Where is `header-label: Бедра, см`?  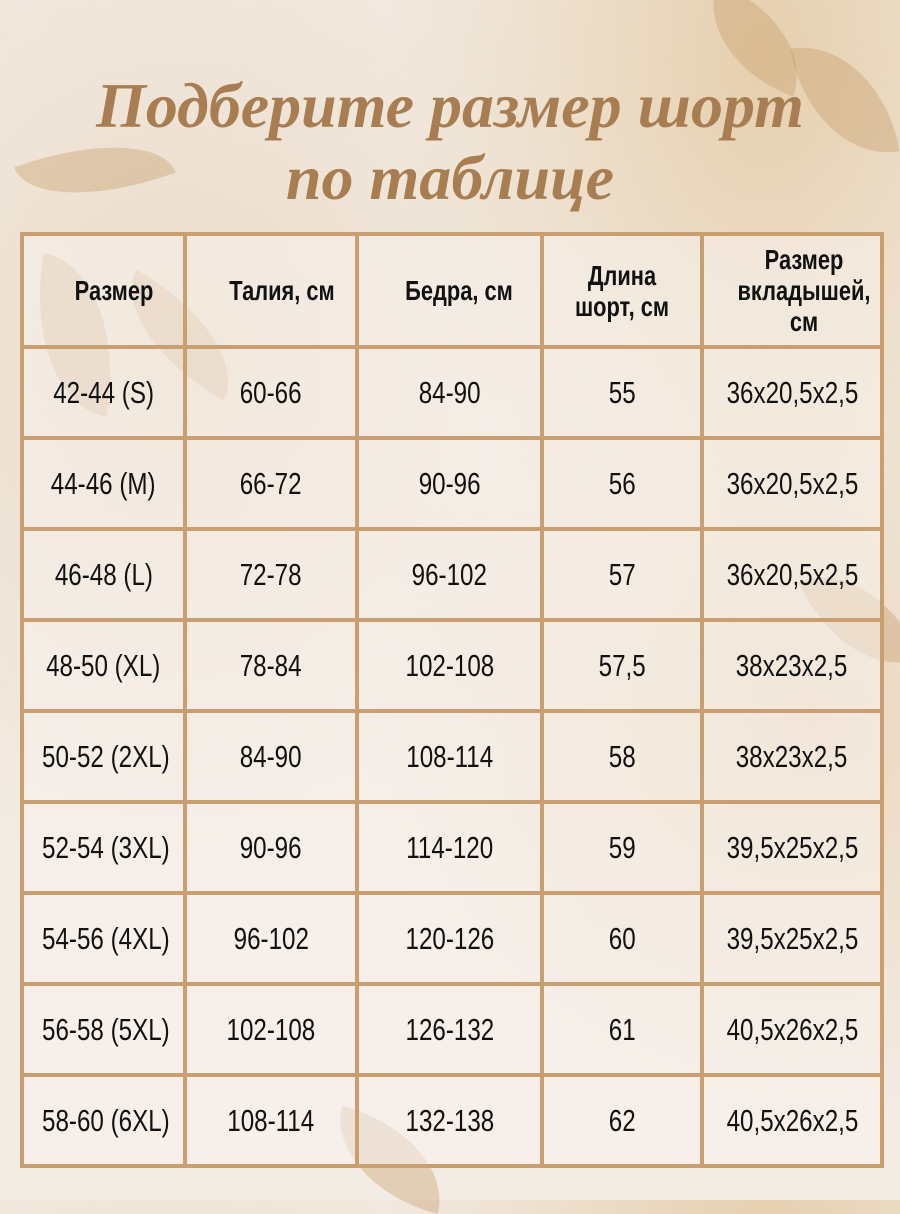 header-label: Бедра, см is located at coordinates (459, 290).